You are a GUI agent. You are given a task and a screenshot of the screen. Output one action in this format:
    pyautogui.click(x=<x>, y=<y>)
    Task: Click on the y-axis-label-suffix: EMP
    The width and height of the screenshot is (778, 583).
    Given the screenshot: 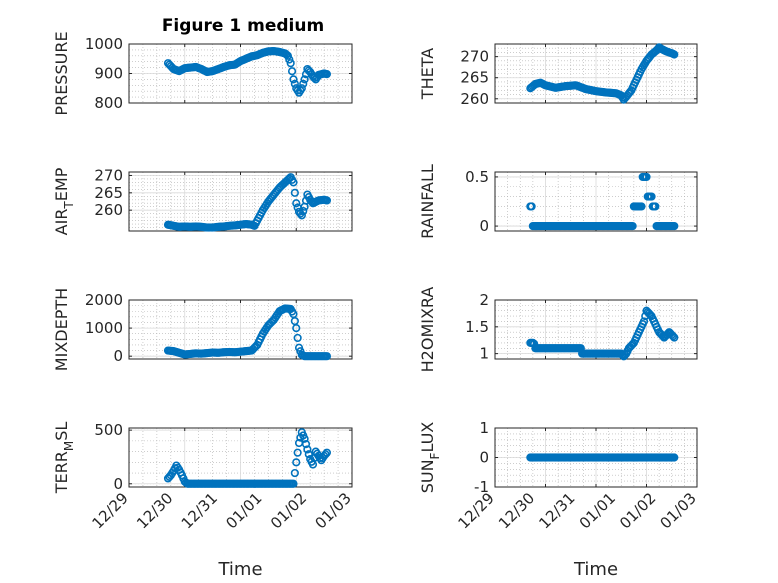 What is the action you would take?
    pyautogui.click(x=61, y=184)
    